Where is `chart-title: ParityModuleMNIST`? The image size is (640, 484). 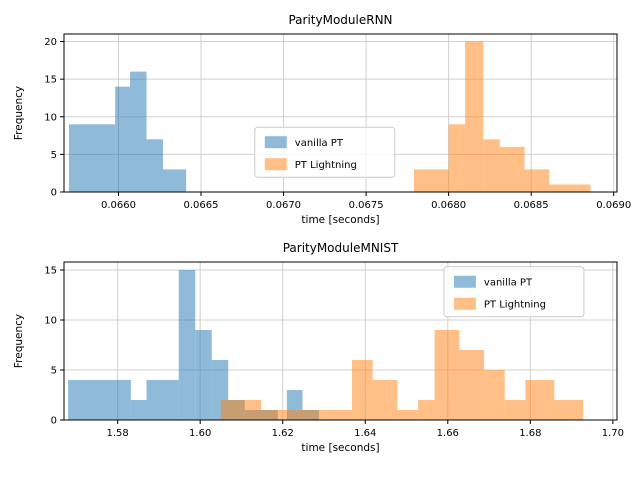
chart-title: ParityModuleMNIST is located at coordinates (341, 248).